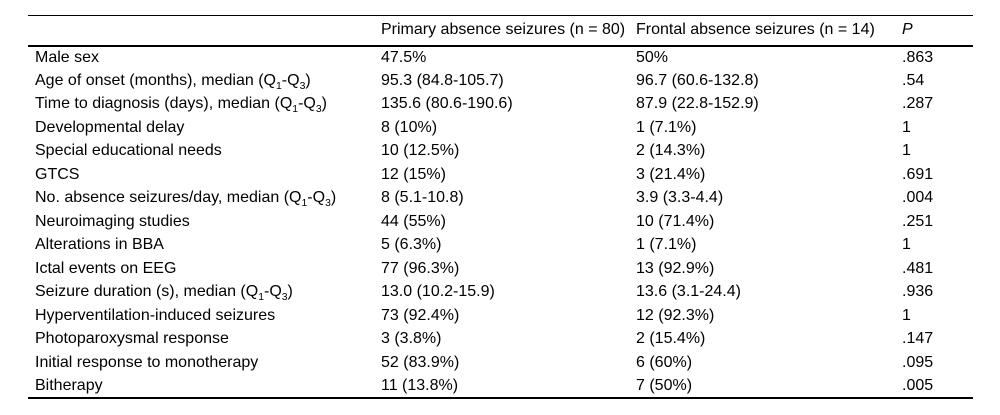  I want to click on cell-p-value: .251, so click(918, 221).